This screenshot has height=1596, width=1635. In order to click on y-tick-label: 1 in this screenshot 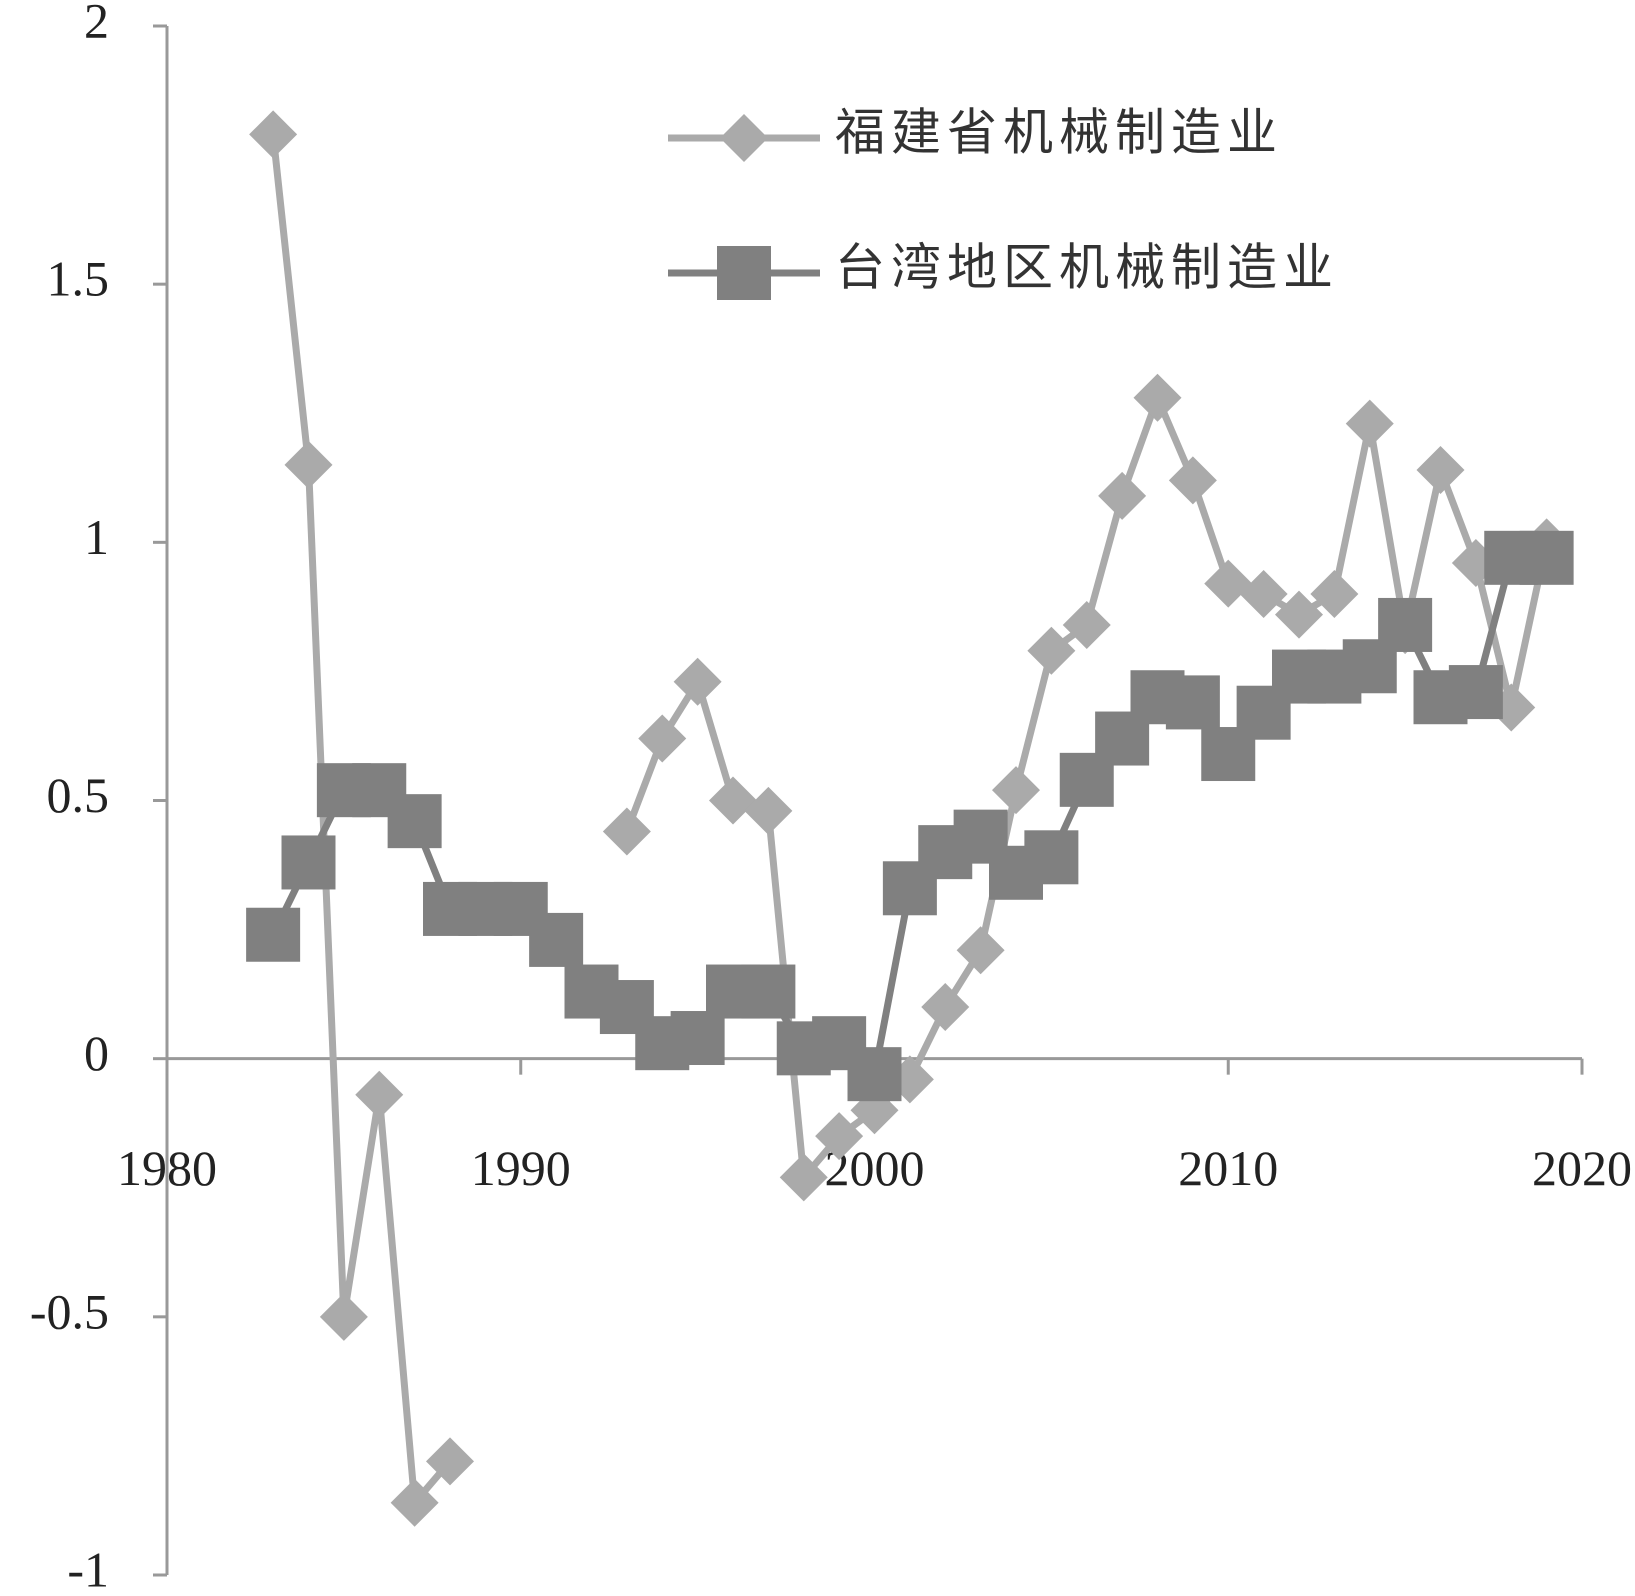, I will do `click(96, 537)`.